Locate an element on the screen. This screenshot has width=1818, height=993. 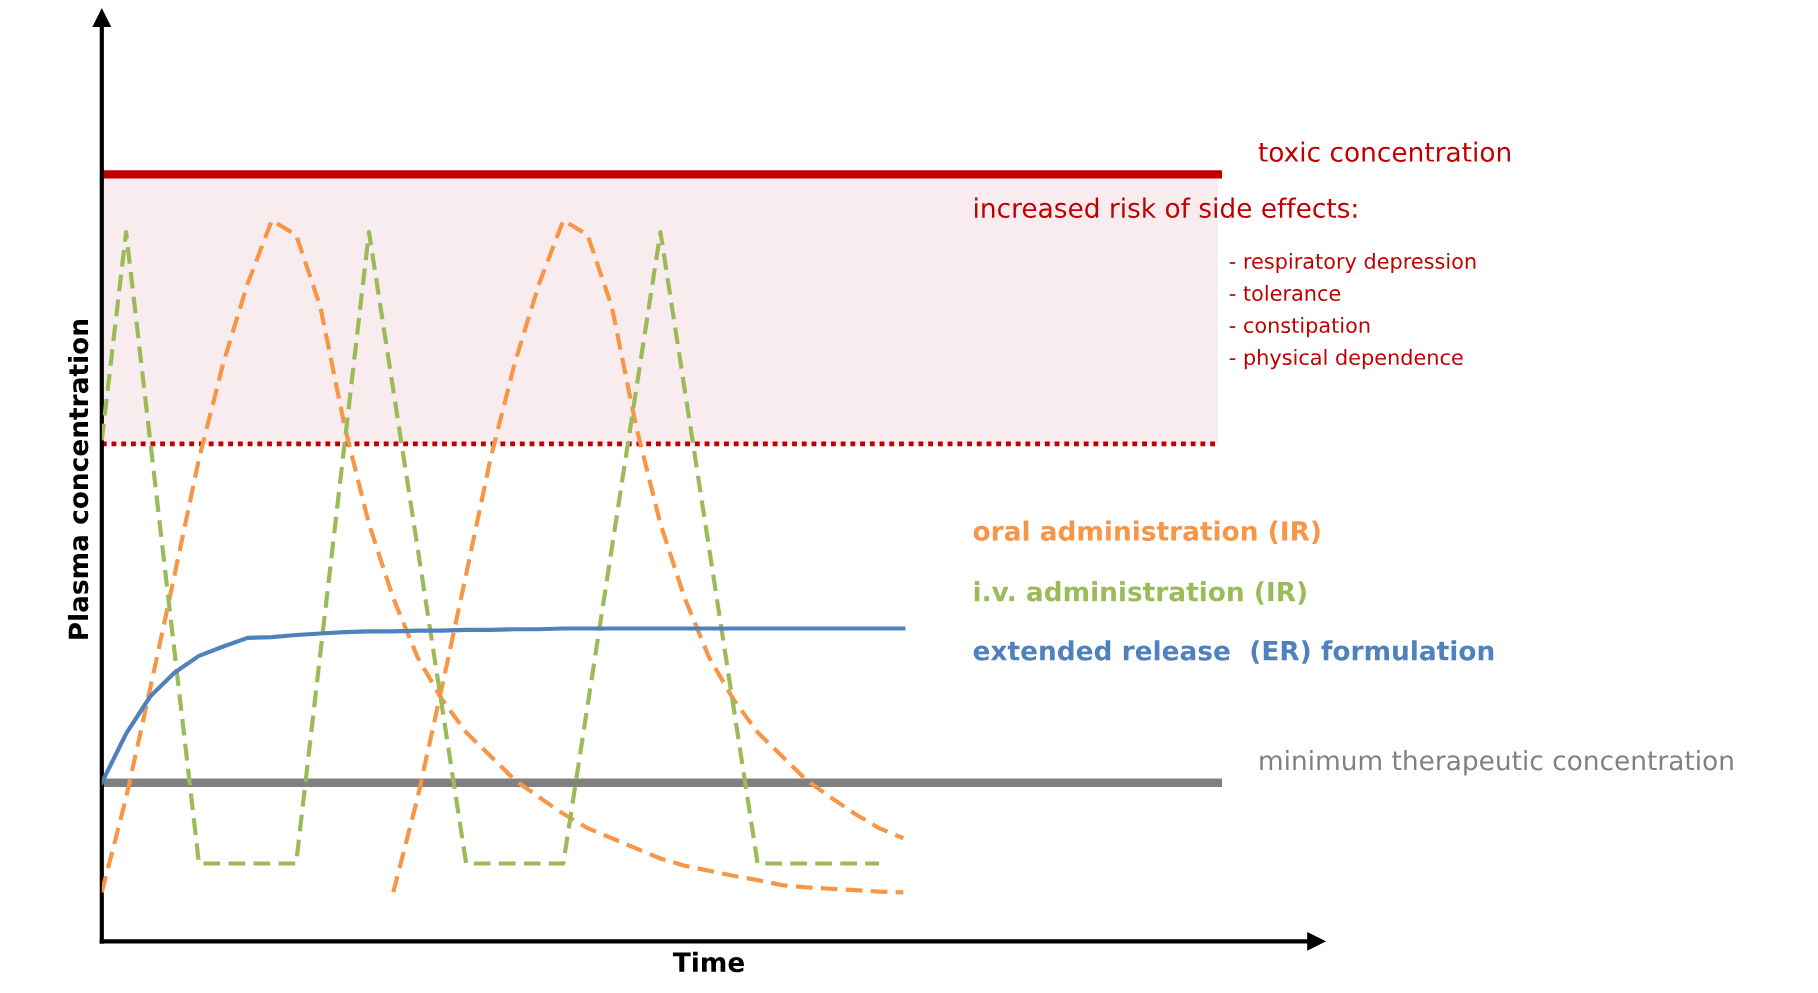
text: extended release (ER) formulation is located at coordinates (1233, 652).